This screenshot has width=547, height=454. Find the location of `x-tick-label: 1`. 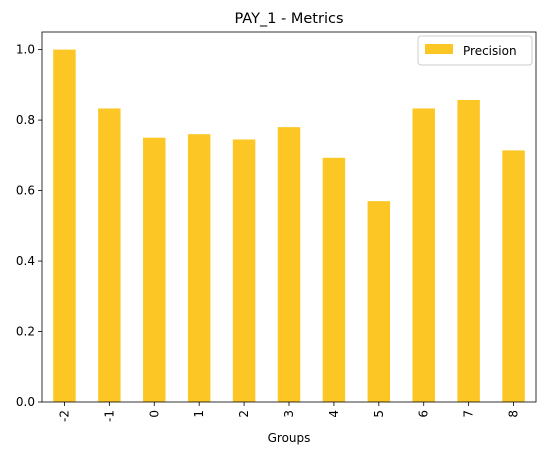

x-tick-label: 1 is located at coordinates (199, 414).